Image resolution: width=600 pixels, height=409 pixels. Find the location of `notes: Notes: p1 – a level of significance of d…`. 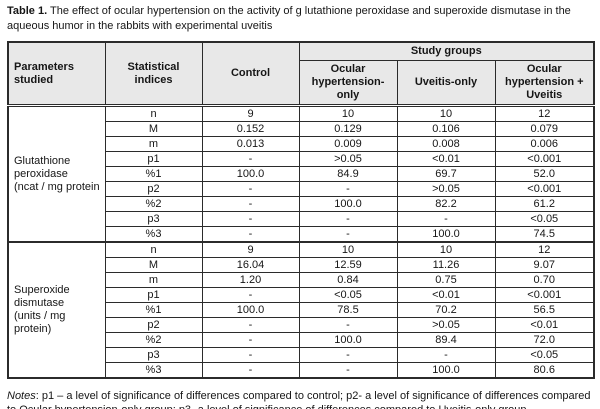

notes: Notes: p1 – a level of significance of d… is located at coordinates (300, 399).